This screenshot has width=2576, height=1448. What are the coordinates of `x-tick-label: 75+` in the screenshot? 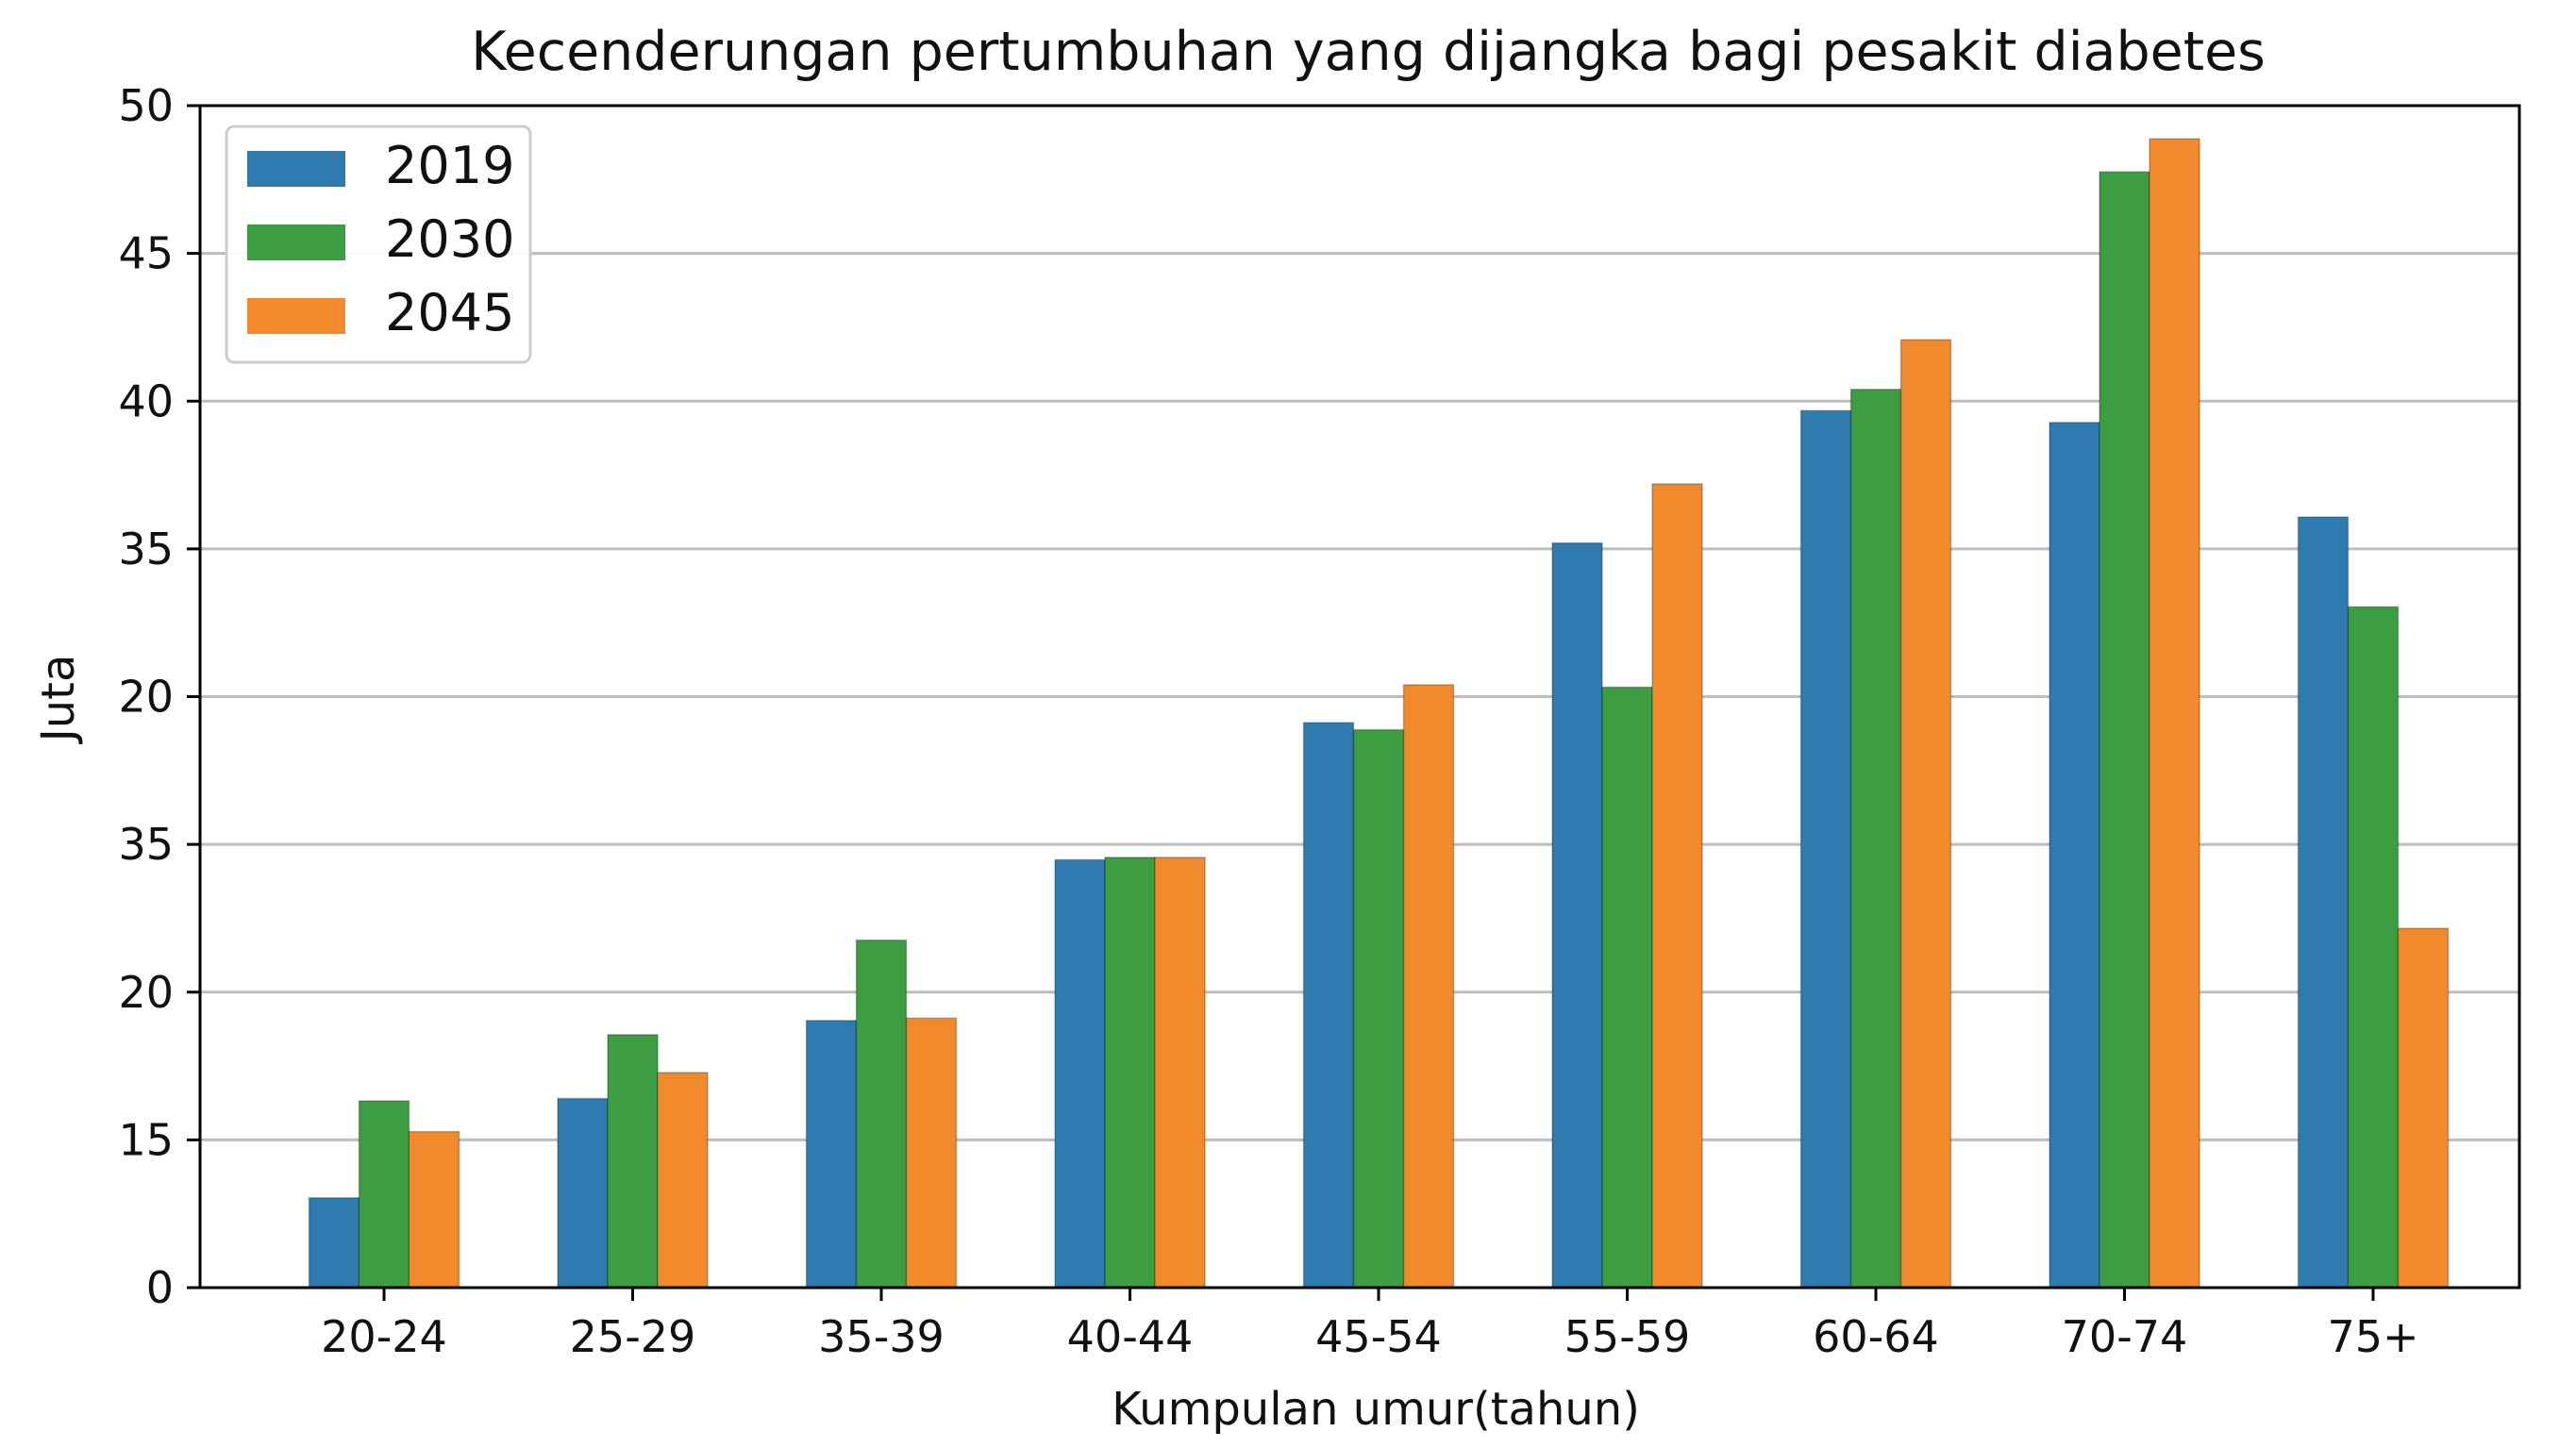 It's located at (2372, 1336).